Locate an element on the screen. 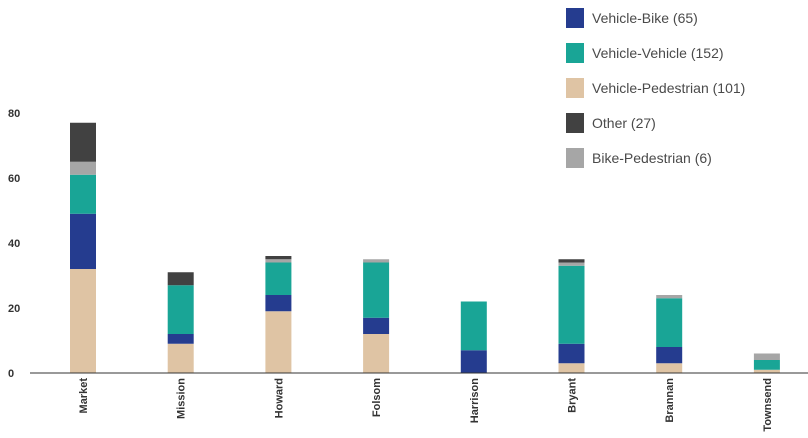 This screenshot has height=438, width=808. legend-label: Vehicle-Bike (65) is located at coordinates (645, 18).